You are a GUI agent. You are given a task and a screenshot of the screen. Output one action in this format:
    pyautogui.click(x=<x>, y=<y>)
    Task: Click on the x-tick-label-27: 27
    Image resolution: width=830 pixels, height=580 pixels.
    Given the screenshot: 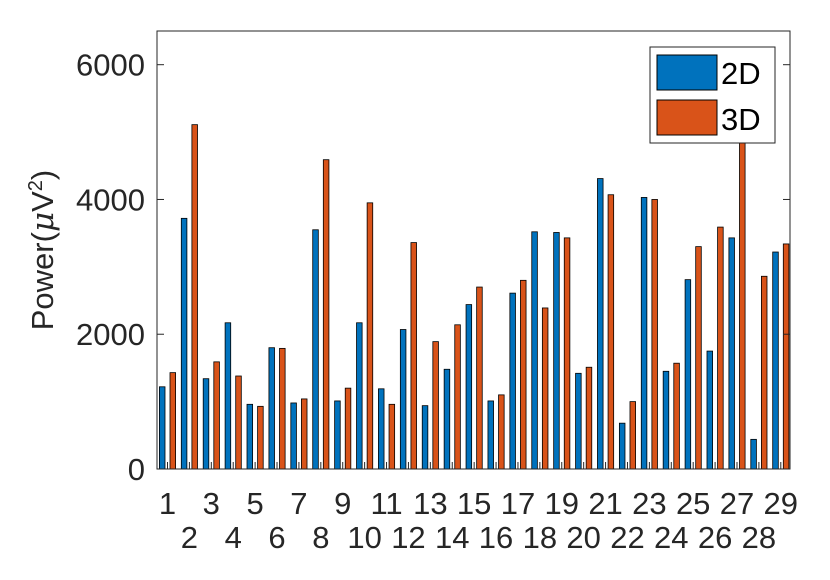 What is the action you would take?
    pyautogui.click(x=737, y=503)
    